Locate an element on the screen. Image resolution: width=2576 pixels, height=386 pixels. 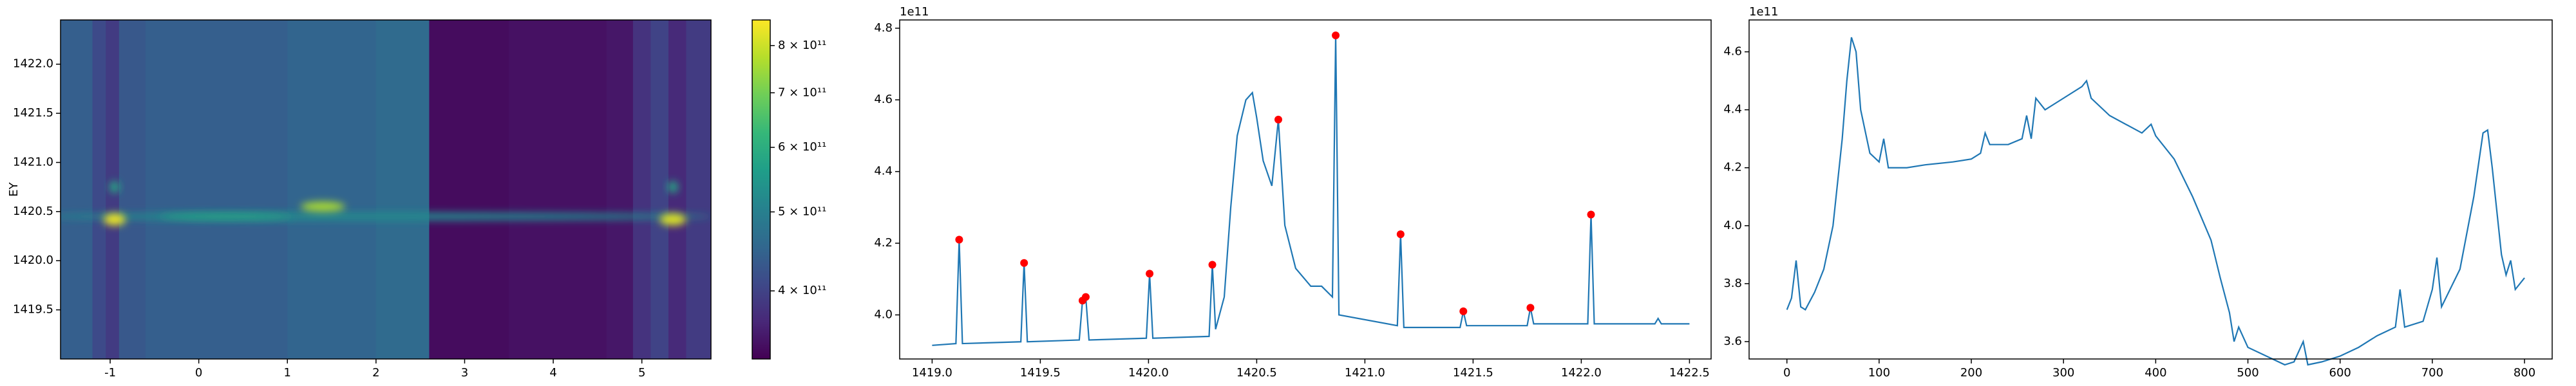
x-tick-label: 1419.5 is located at coordinates (1040, 373).